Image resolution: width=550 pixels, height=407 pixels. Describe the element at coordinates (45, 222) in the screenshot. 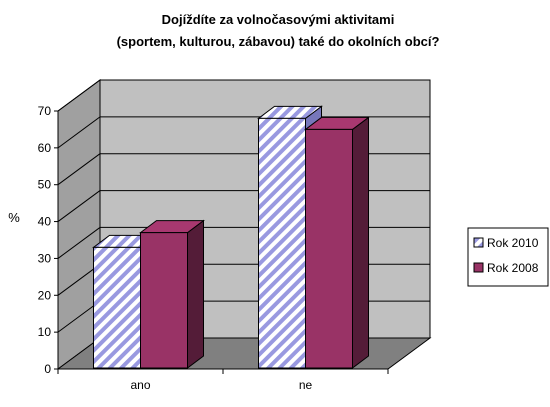

I see `y-tick-label: 40` at that location.